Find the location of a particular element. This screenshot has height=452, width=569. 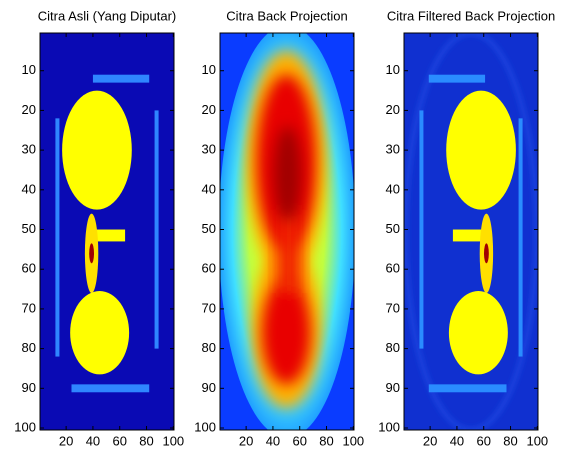

chart-title: Citra Asli (Yang Diputar) is located at coordinates (107, 15).